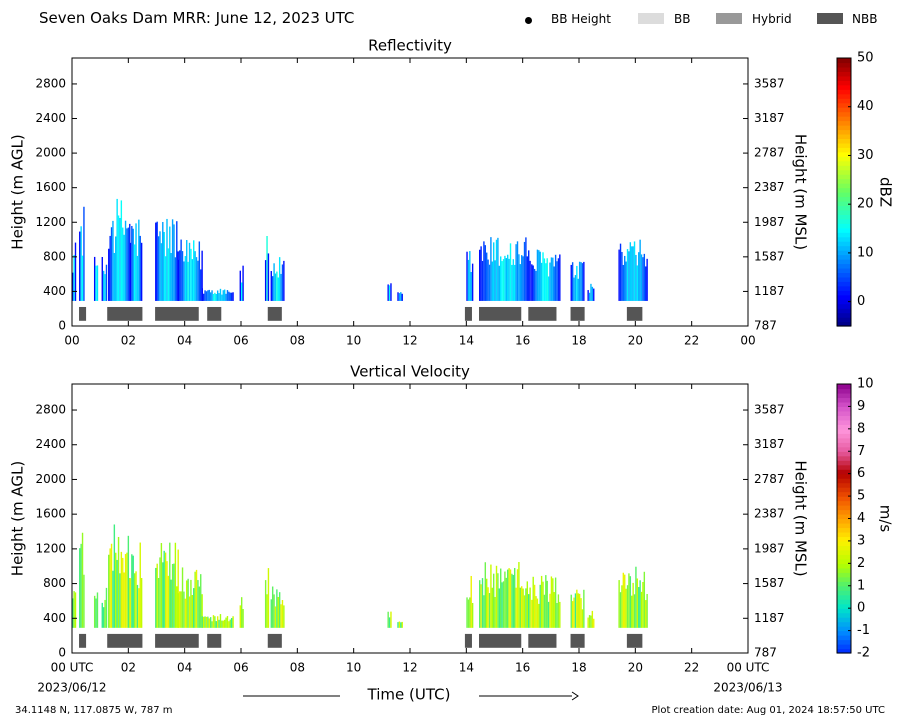 The width and height of the screenshot is (900, 725). I want to click on x-tick-label: 16, so click(522, 668).